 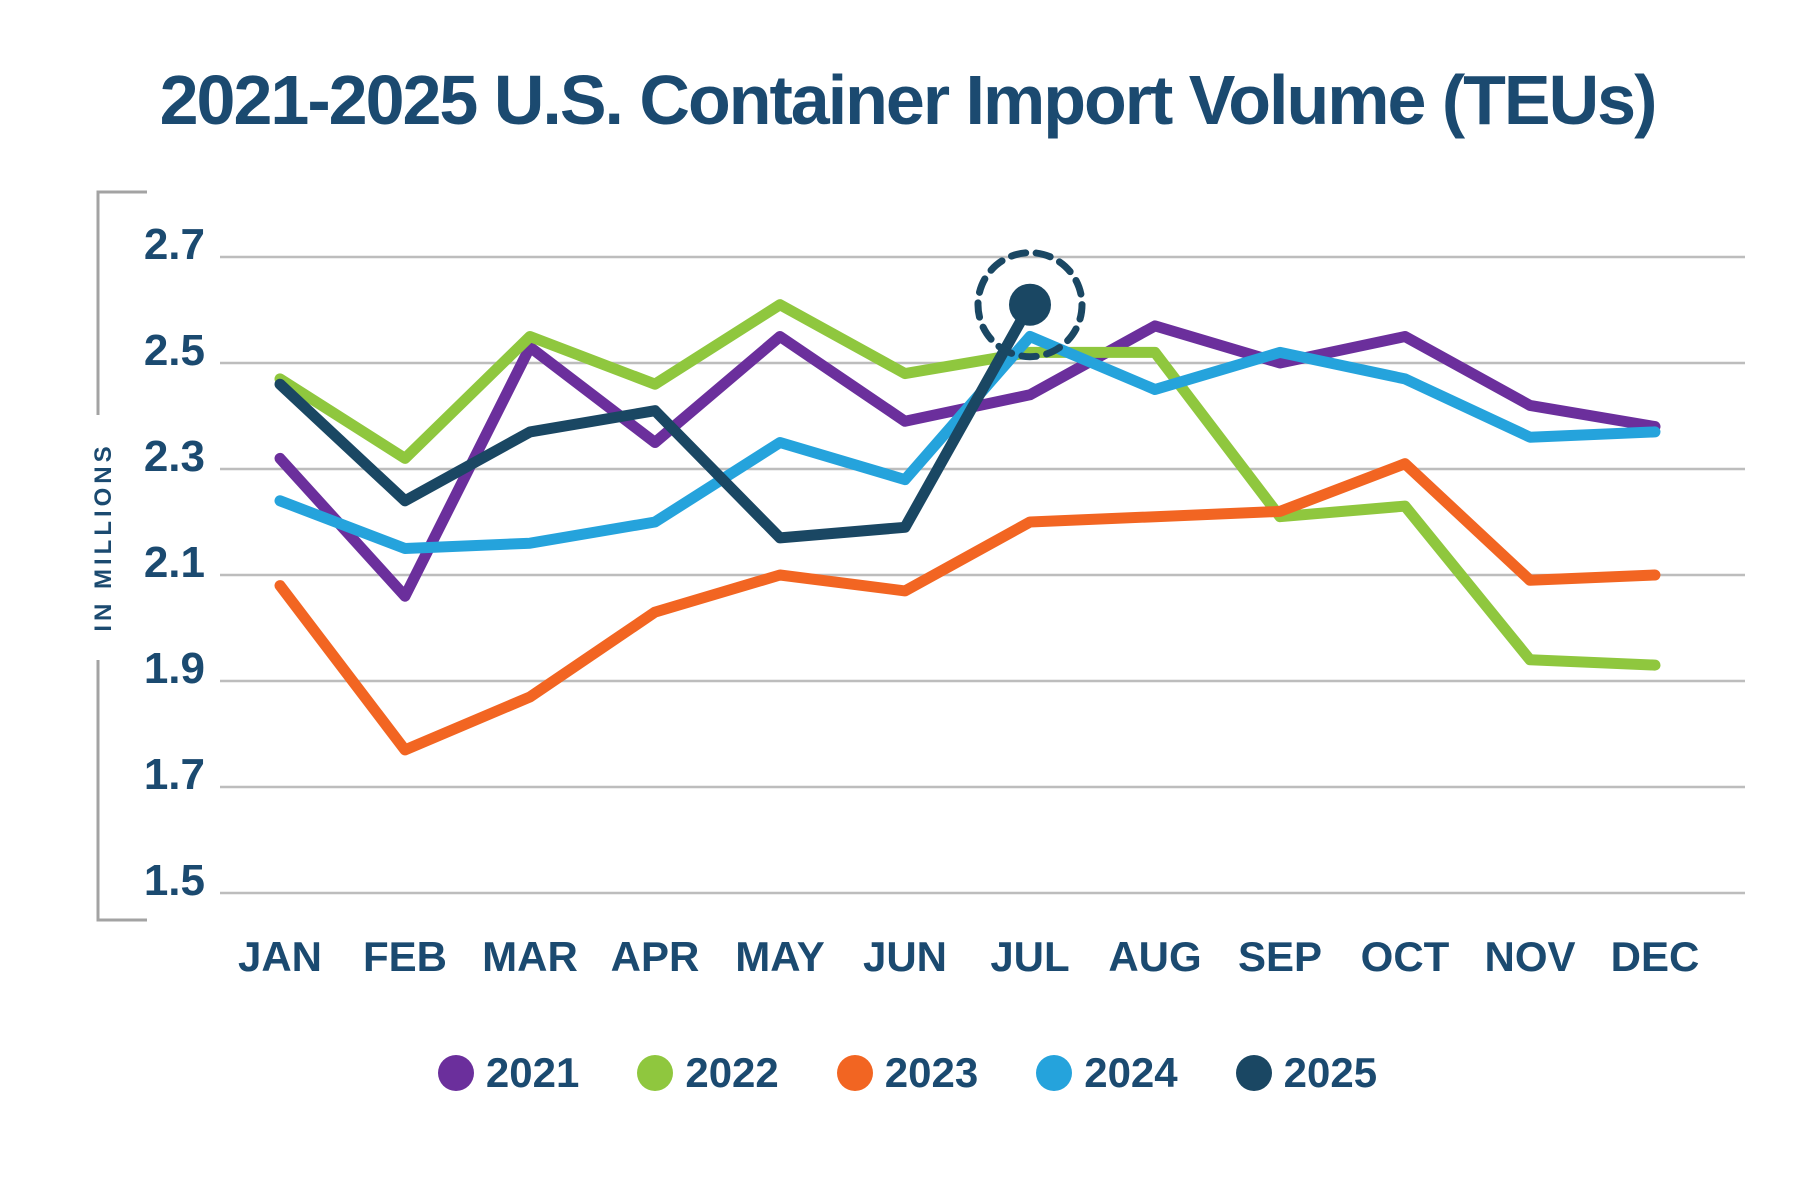 I want to click on x-tick-label-jul: JUL, so click(x=1030, y=956).